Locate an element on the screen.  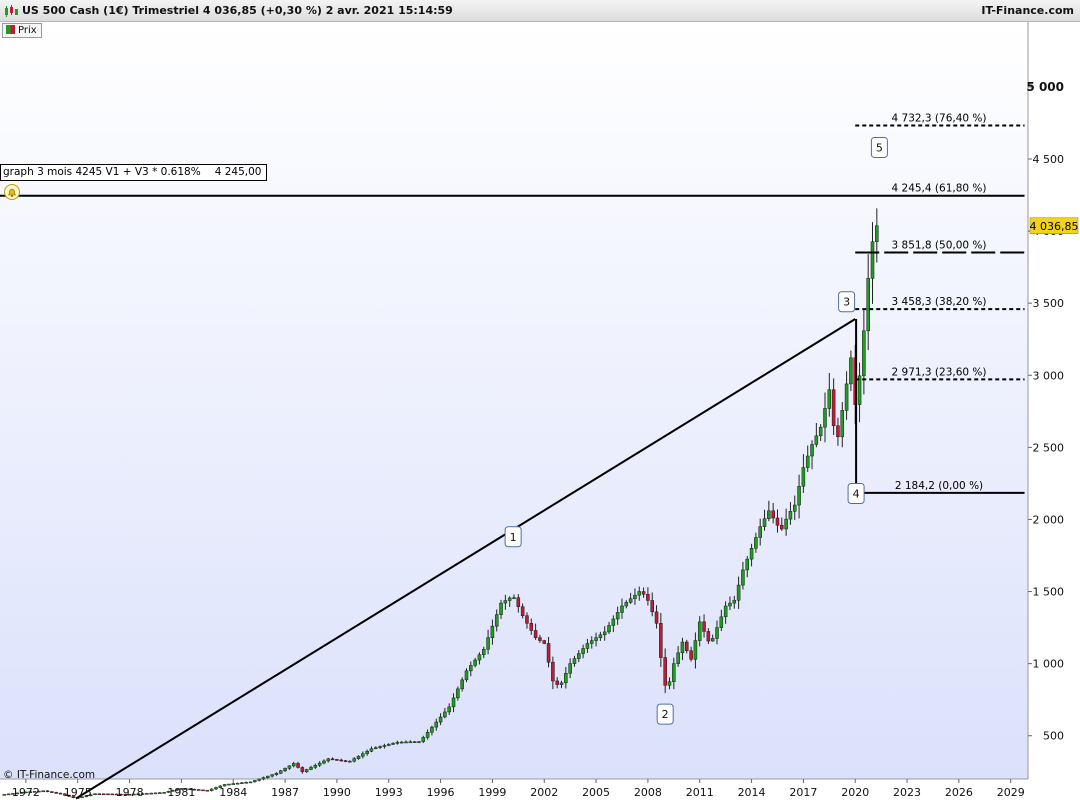
series-legend: Prix is located at coordinates (22, 30).